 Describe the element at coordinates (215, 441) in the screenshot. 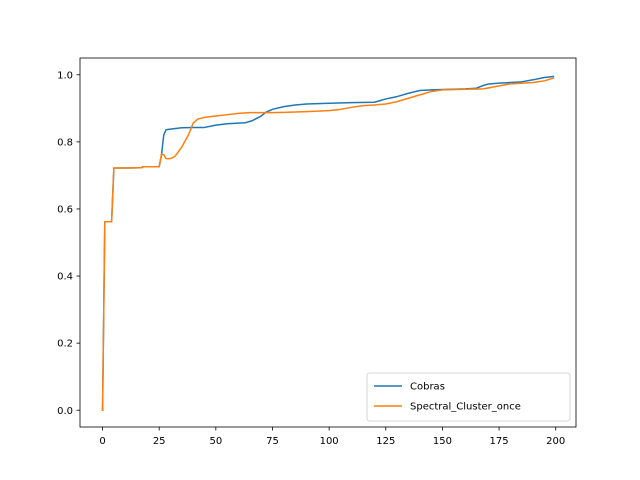

I see `x-tick-label: 50` at that location.